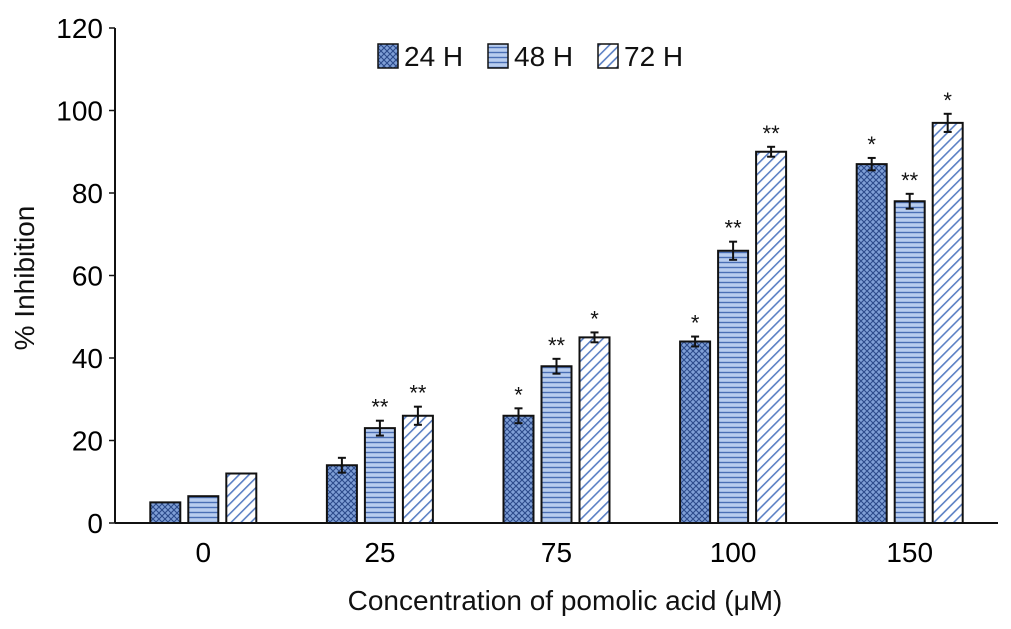 The image size is (1011, 629). I want to click on x-tick-label: 0, so click(204, 552).